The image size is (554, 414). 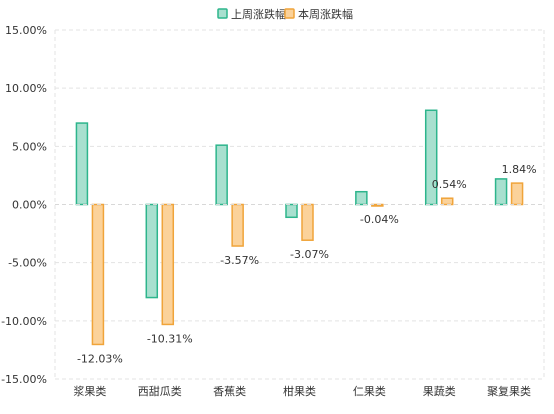 I want to click on data-label: 0.54%, so click(x=449, y=184).